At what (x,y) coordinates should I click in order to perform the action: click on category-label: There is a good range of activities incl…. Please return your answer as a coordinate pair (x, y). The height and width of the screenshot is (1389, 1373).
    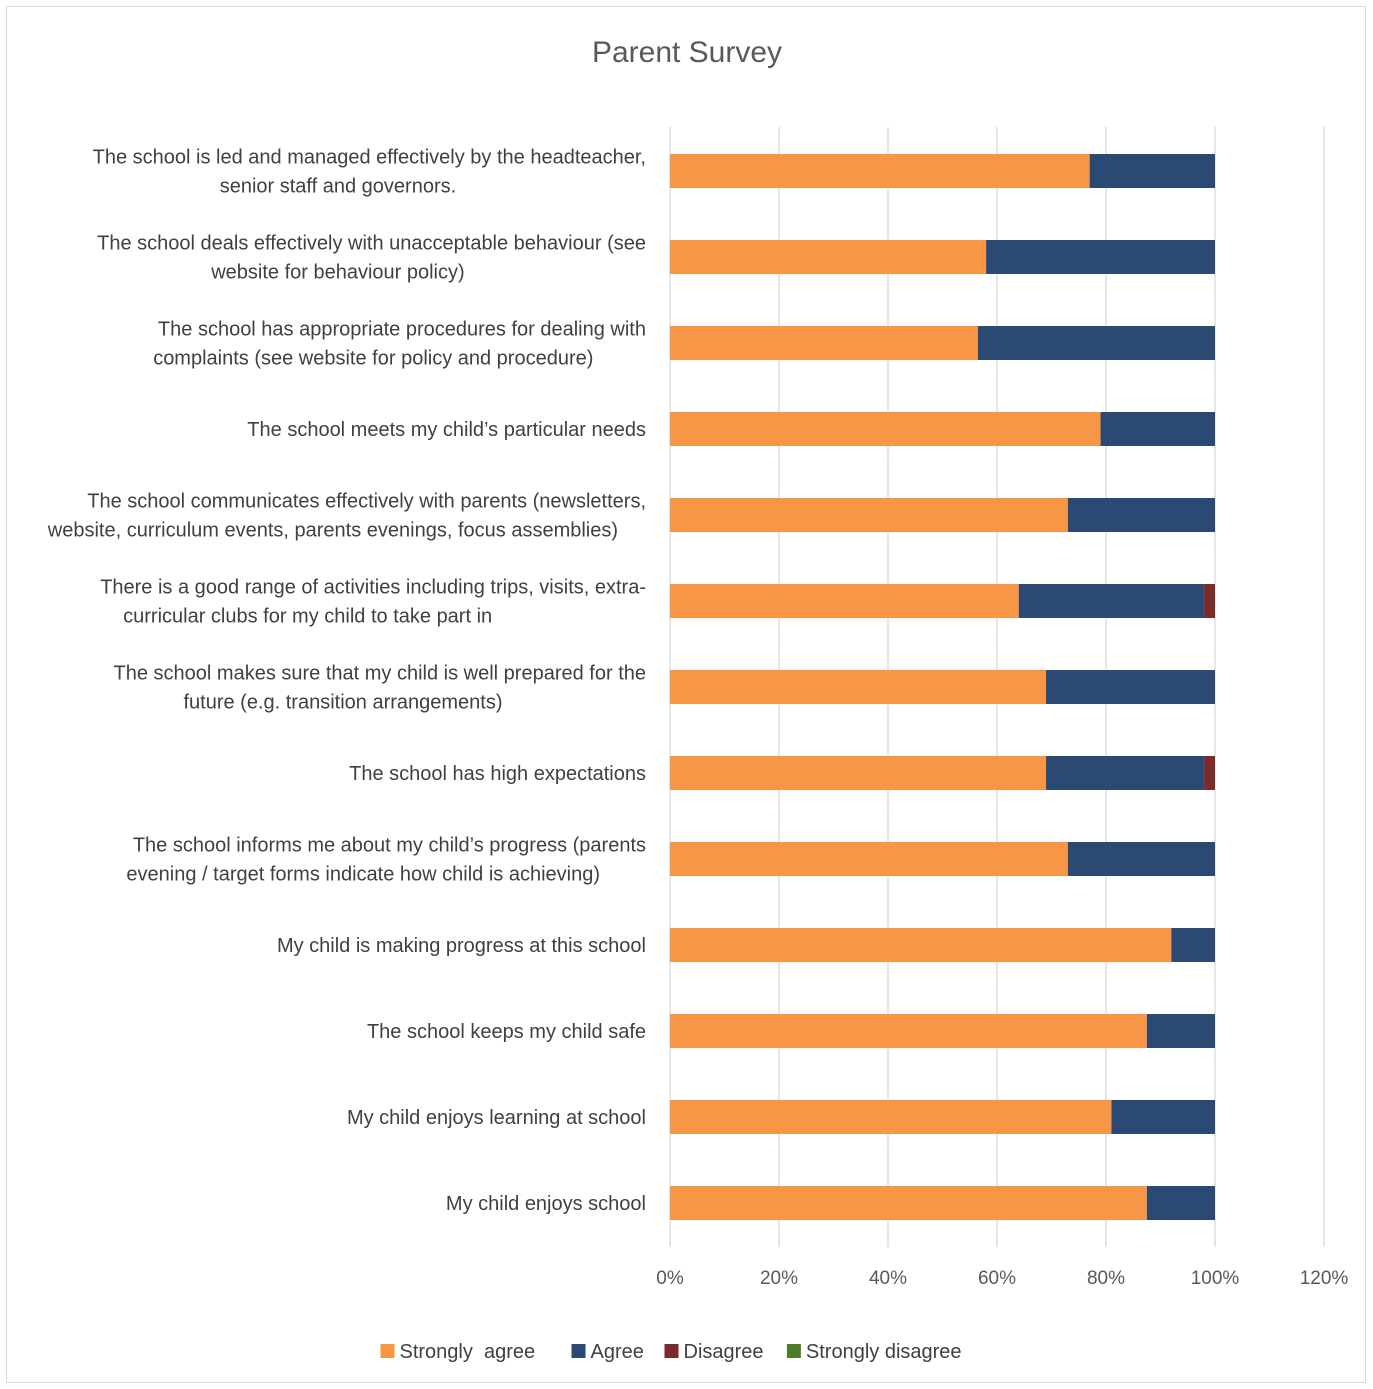
    Looking at the image, I should click on (373, 588).